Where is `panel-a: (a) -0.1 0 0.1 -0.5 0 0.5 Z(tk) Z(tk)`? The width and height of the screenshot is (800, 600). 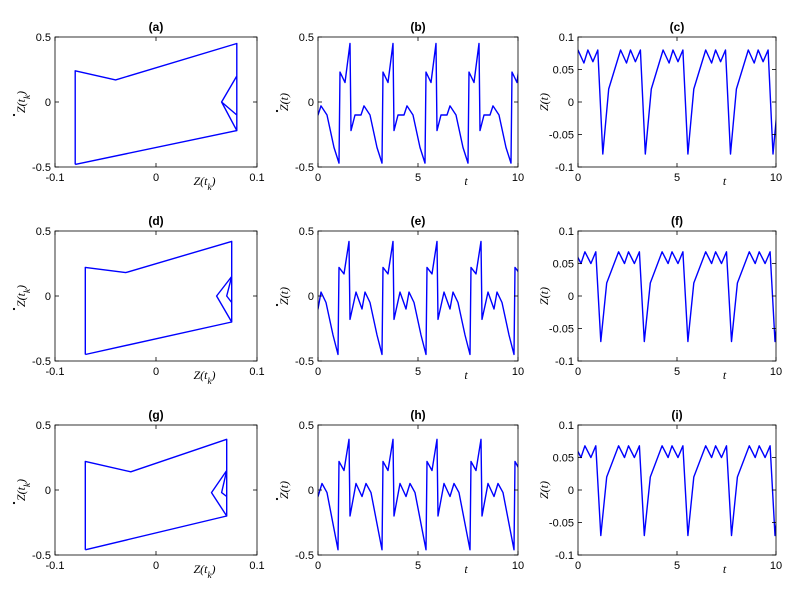
panel-a: (a) -0.1 0 0.1 -0.5 0 0.5 Z(tk) Z(tk) is located at coordinates (138, 106).